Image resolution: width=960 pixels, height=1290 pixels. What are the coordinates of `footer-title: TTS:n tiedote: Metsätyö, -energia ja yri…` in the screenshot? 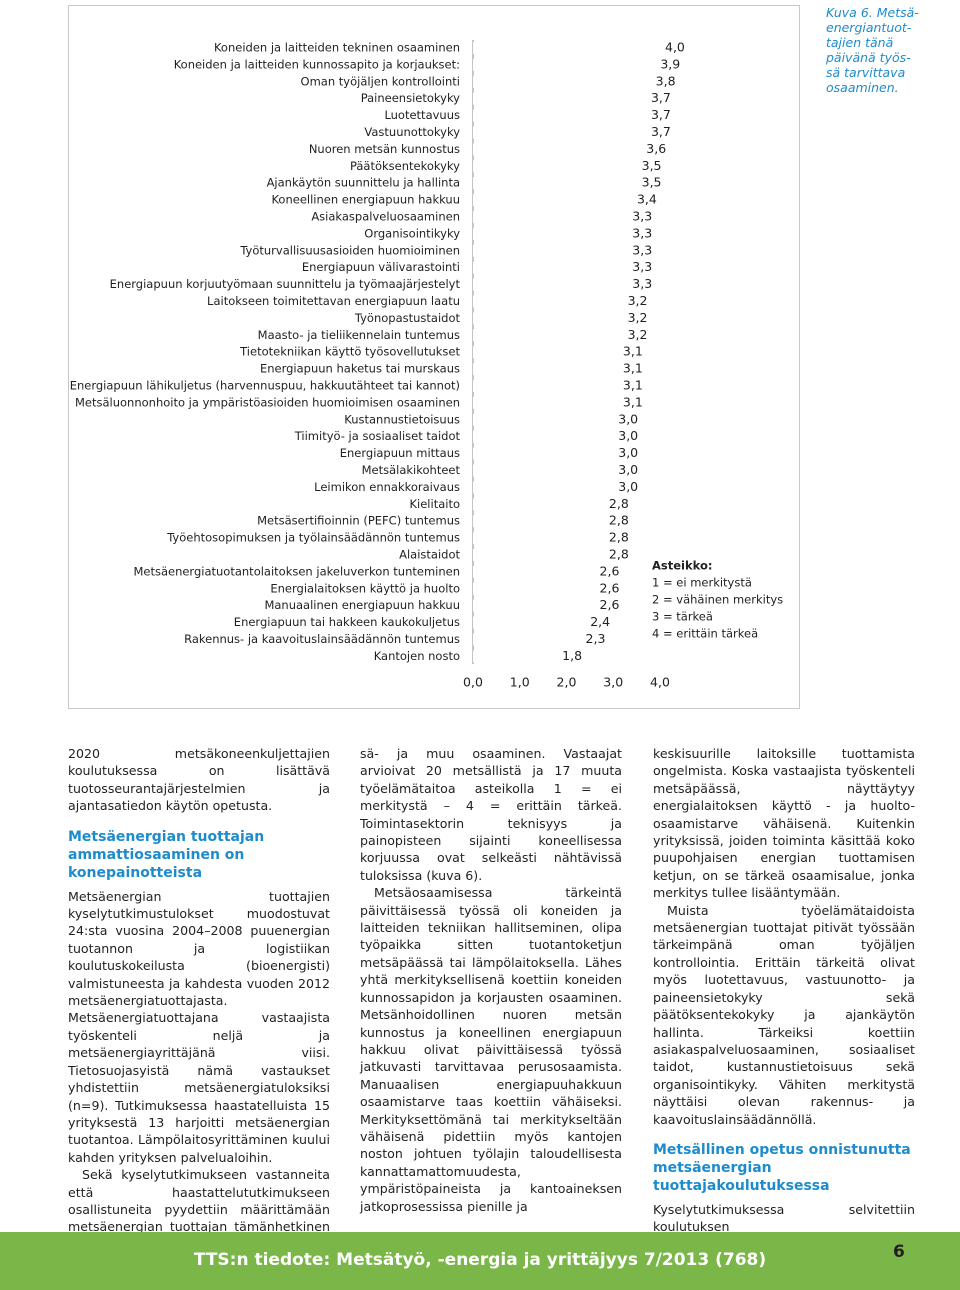 It's located at (480, 1260).